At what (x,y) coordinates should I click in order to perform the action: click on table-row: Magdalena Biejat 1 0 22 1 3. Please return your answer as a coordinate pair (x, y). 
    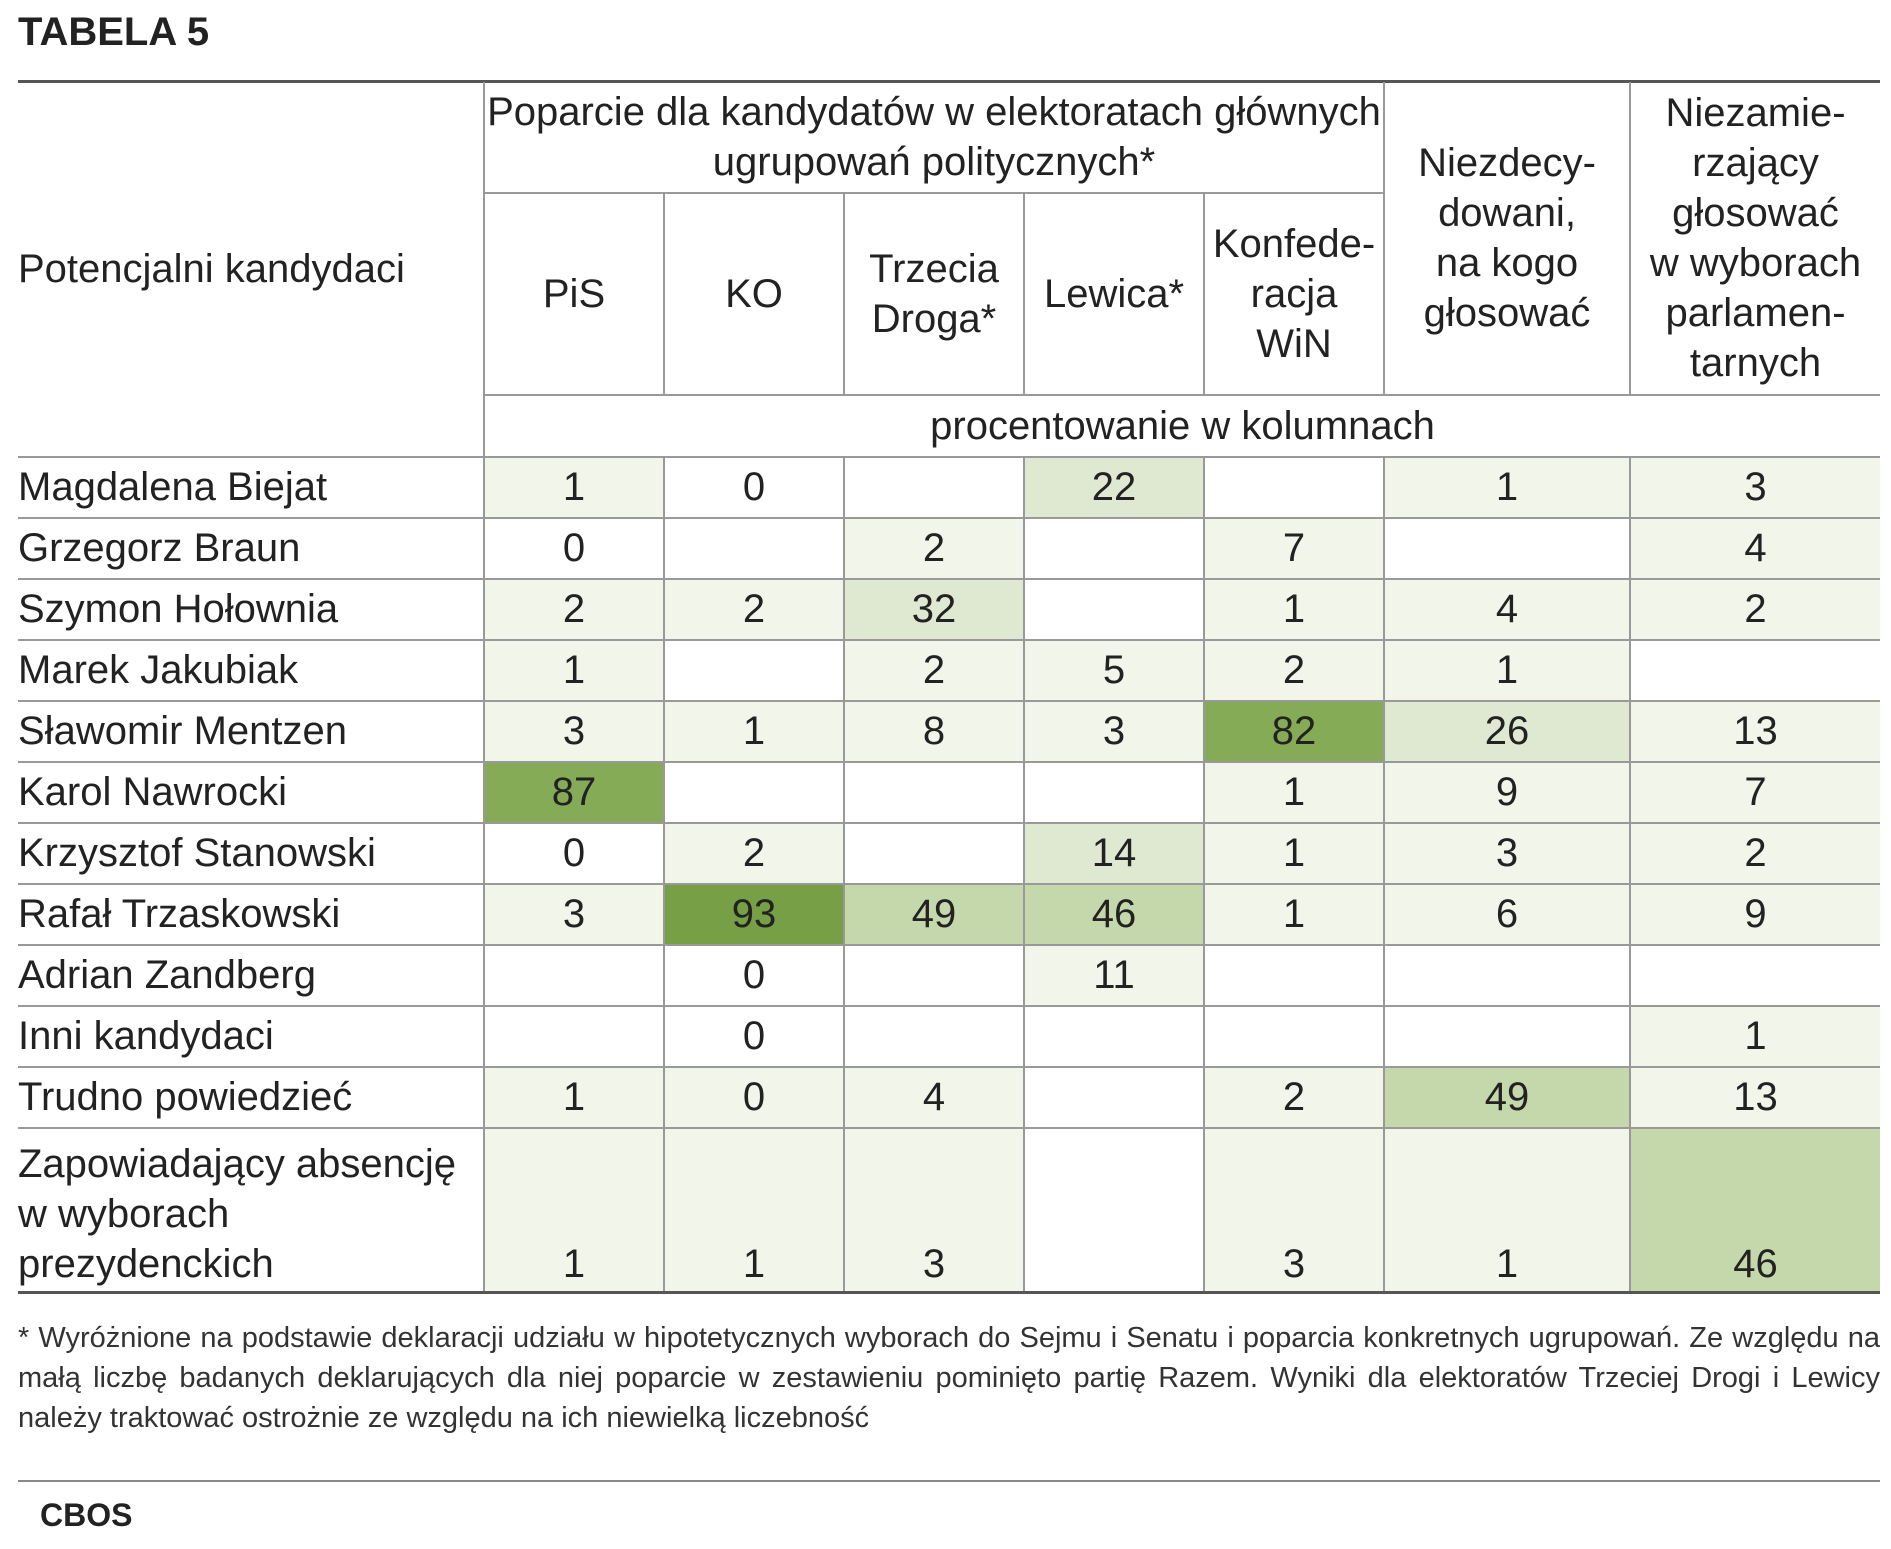
    Looking at the image, I should click on (949, 487).